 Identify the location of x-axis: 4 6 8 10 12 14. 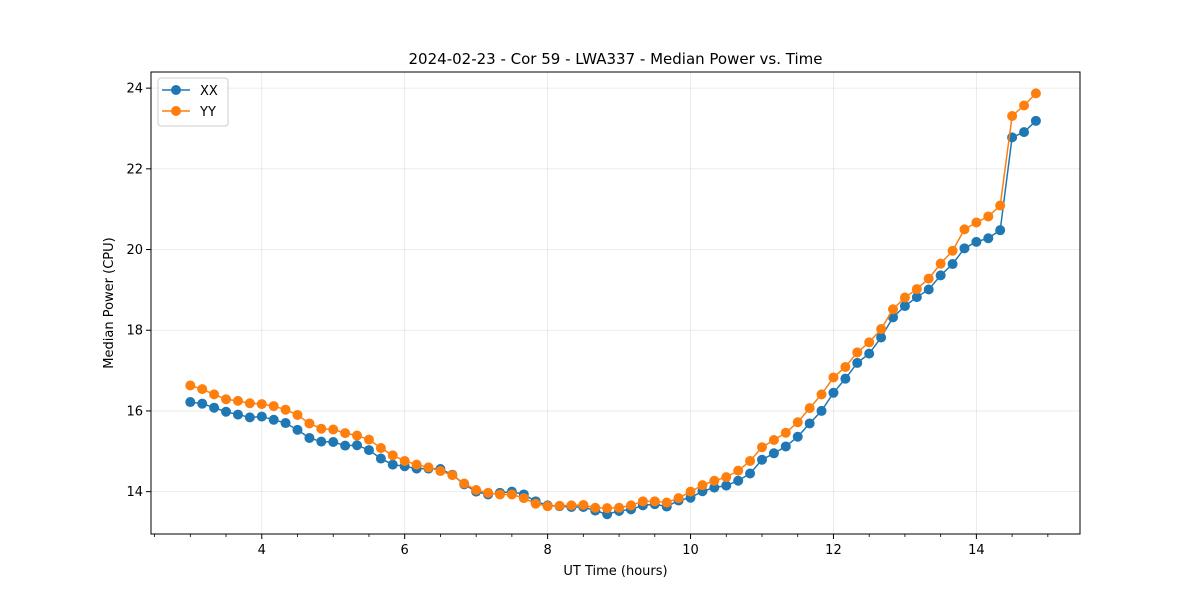
(601, 546).